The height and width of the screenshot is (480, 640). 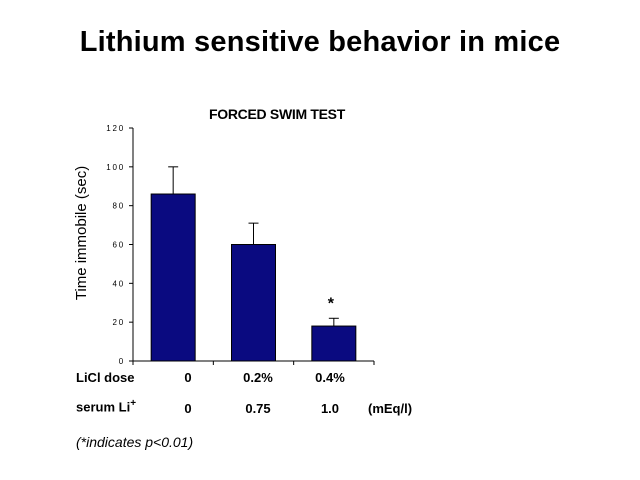 I want to click on serum-li-value: 1.0, so click(x=330, y=408).